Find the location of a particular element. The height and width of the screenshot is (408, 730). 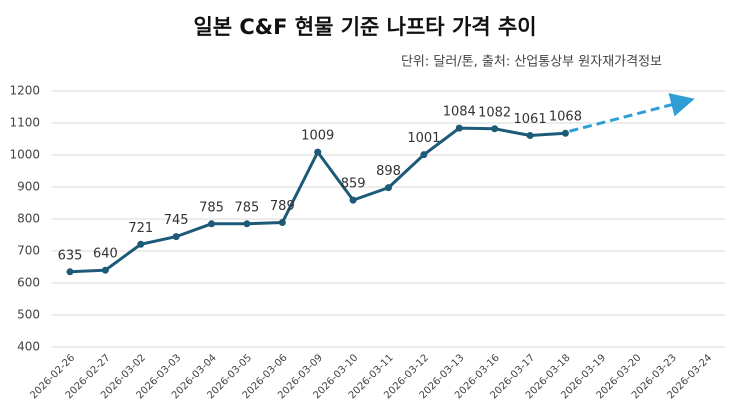

y-tick-label: 1000 is located at coordinates (24, 155).